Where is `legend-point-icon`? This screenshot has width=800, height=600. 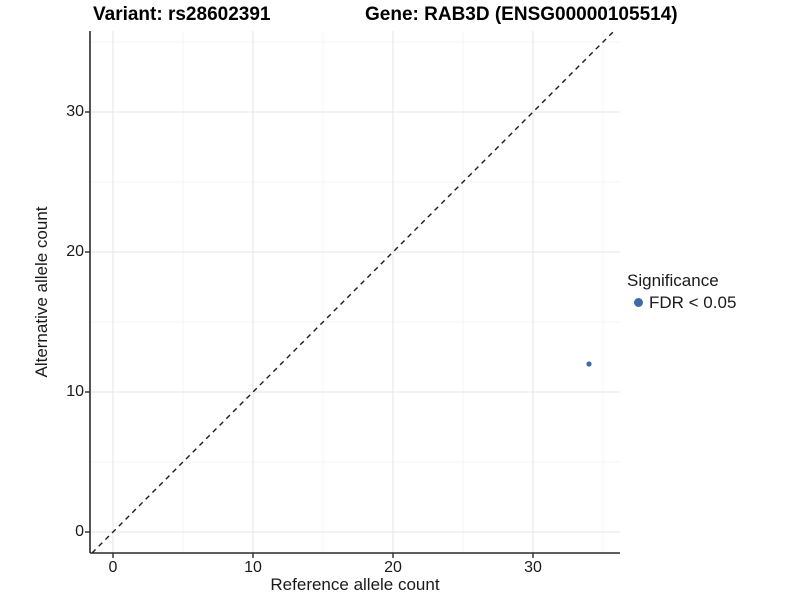
legend-point-icon is located at coordinates (638, 302).